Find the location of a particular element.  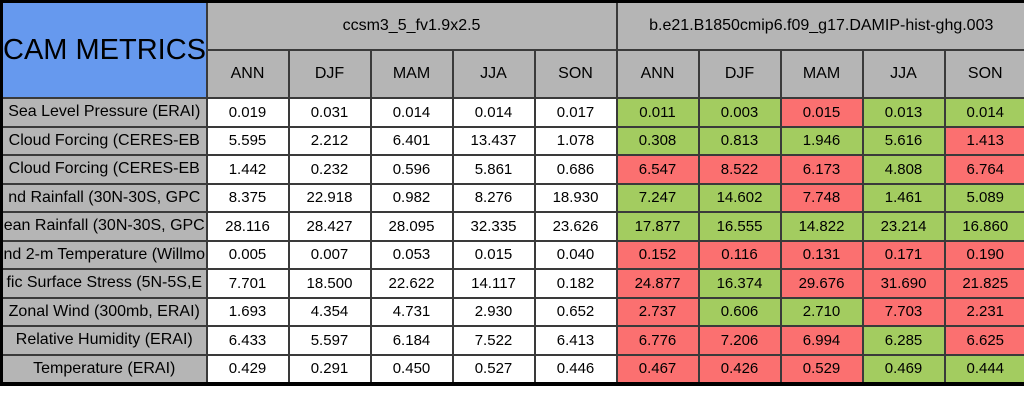

row-label: Zonal Wind (300mb, ERAI) is located at coordinates (104, 311).